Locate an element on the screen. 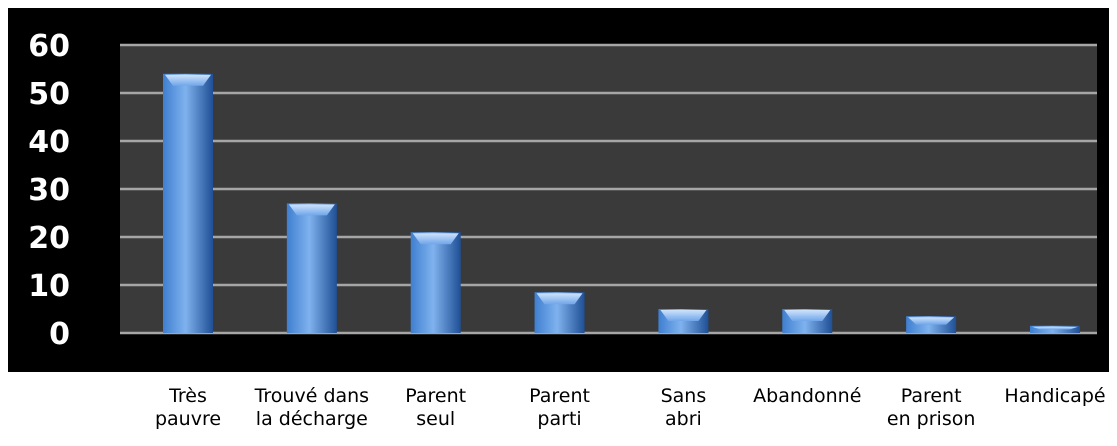 The image size is (1117, 446). x-tick-label-line: Handicapé is located at coordinates (1055, 396).